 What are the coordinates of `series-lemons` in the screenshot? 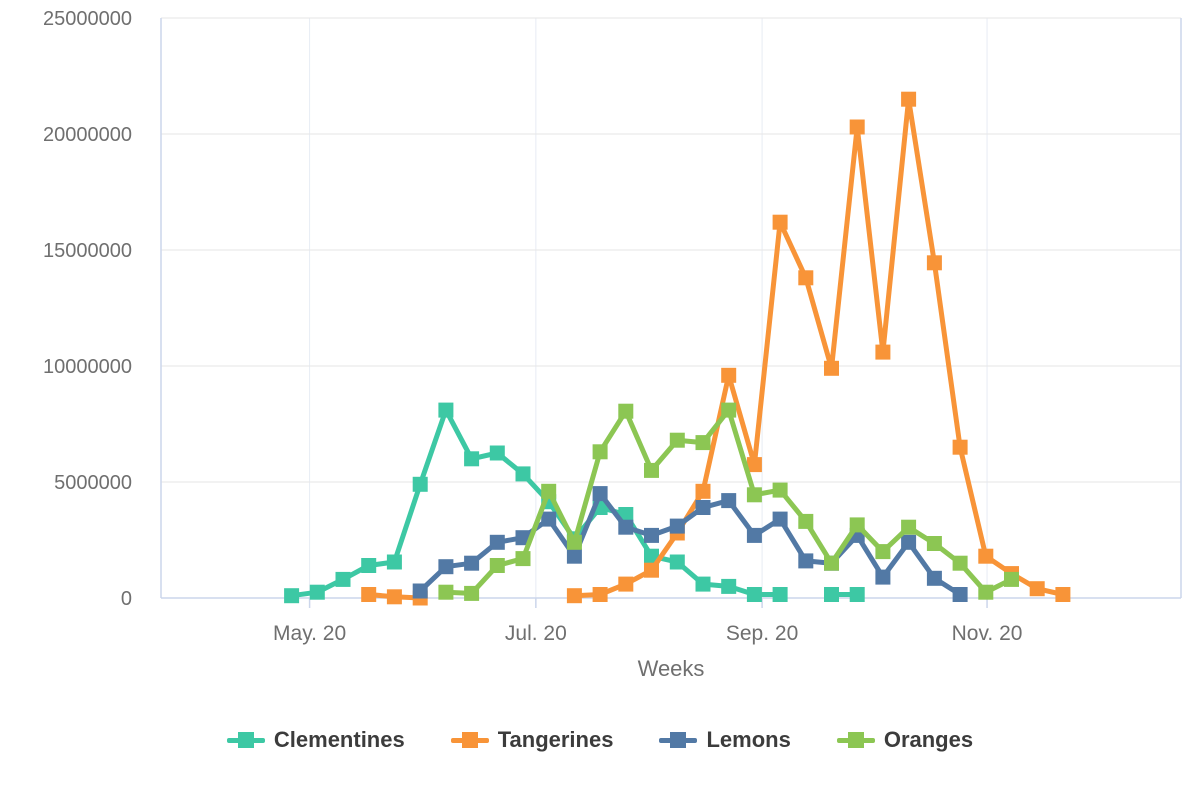 It's located at (690, 544).